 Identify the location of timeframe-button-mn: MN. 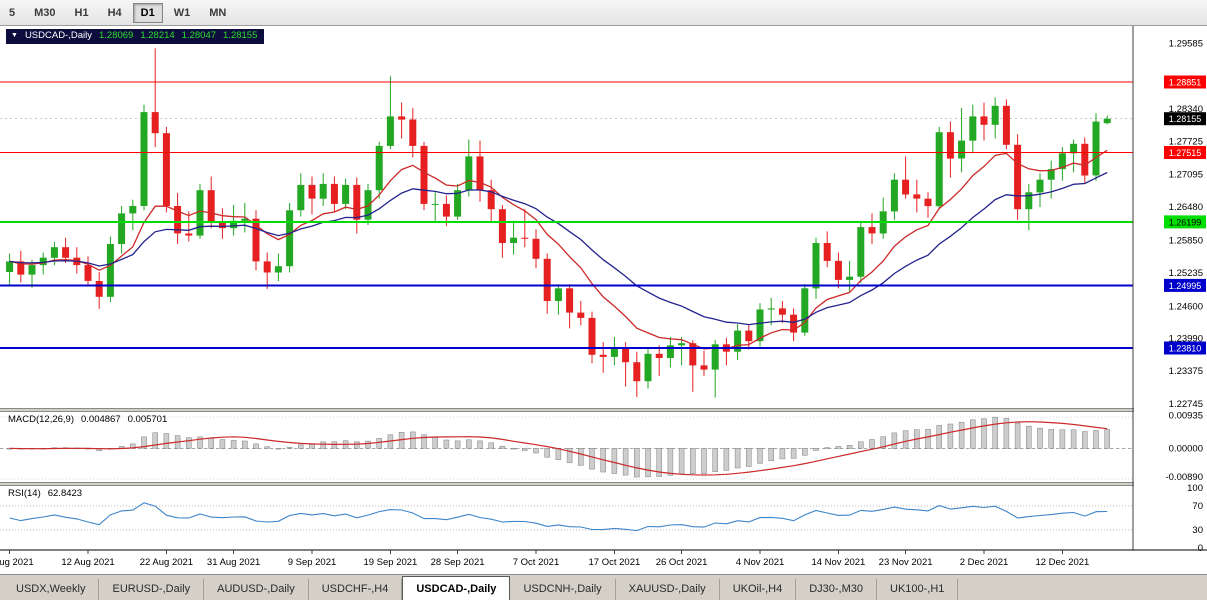
(218, 12).